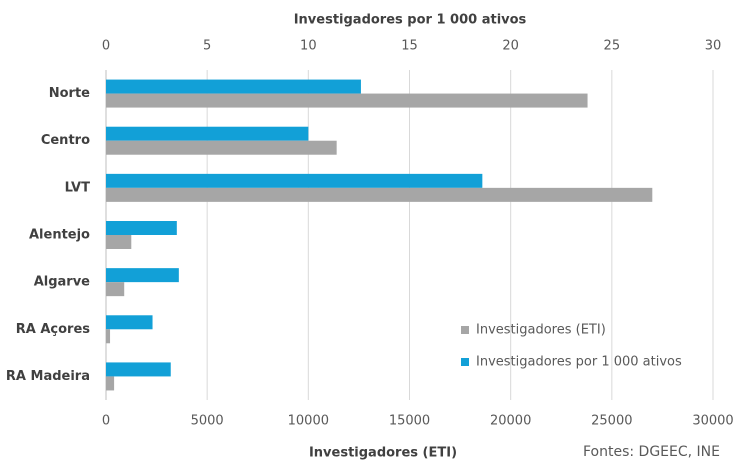  I want to click on y-tick-label: Algarve, so click(62, 282).